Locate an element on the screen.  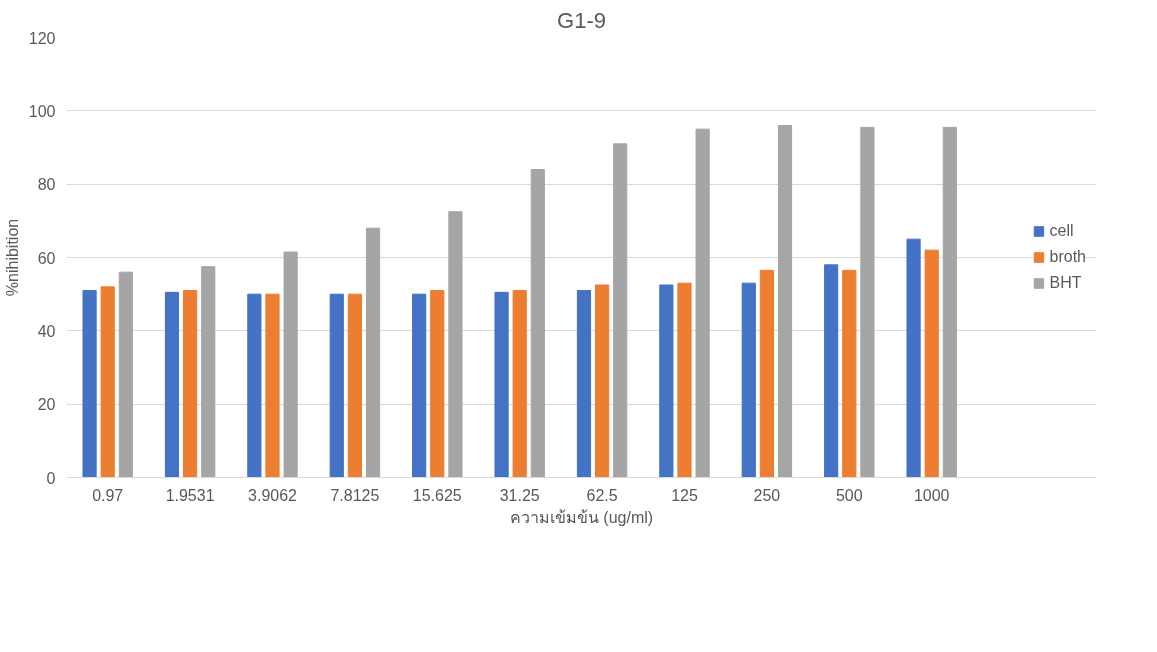
x-tick-label: 1.9531 is located at coordinates (190, 495).